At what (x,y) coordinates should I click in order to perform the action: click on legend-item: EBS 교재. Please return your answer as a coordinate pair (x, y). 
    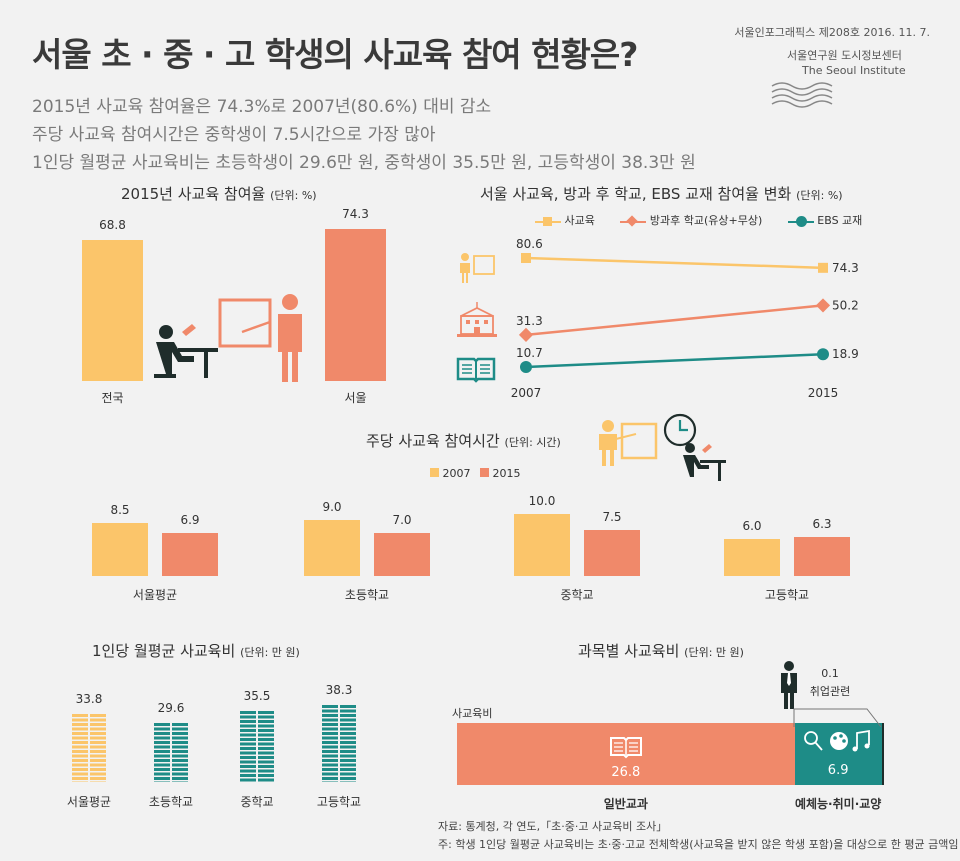
    Looking at the image, I should click on (840, 220).